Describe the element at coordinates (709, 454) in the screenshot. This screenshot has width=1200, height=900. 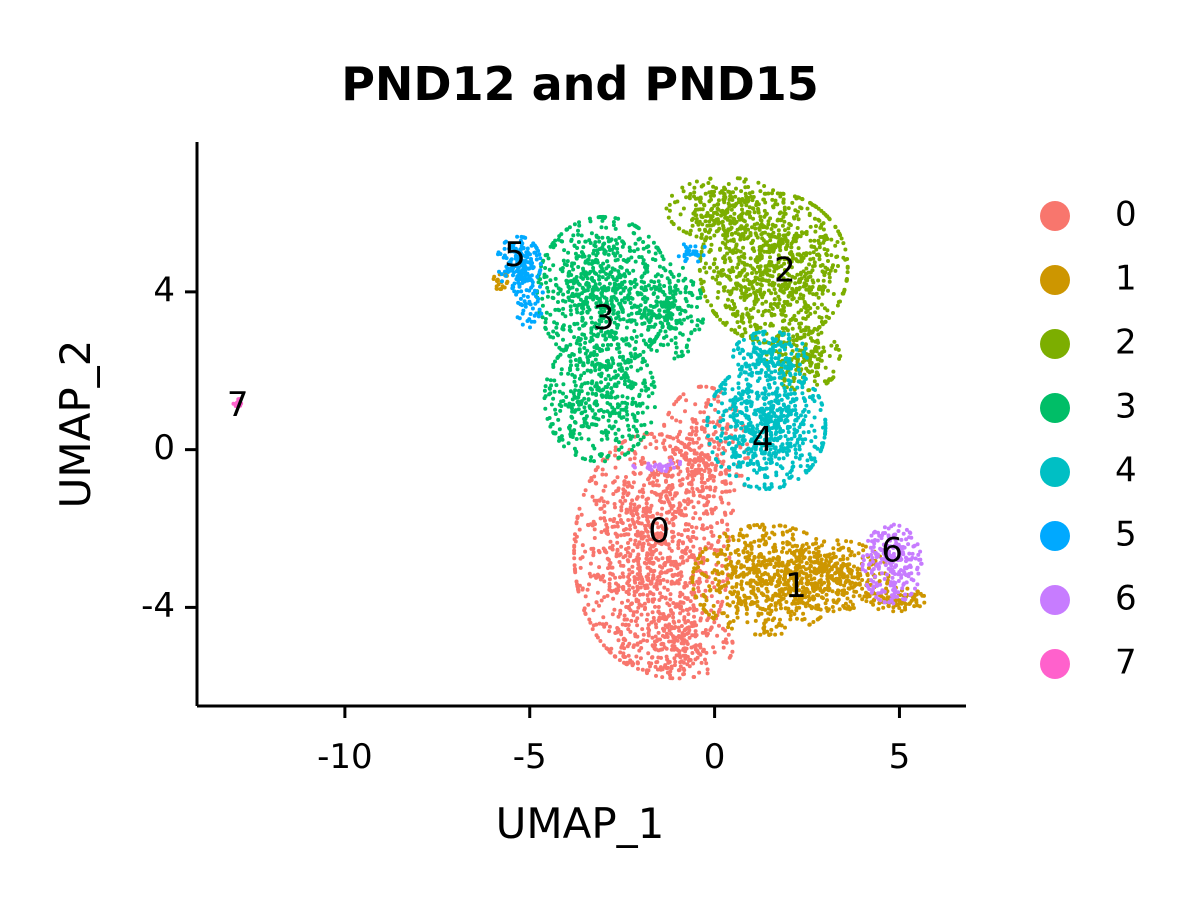
I see `cluster-1-points` at that location.